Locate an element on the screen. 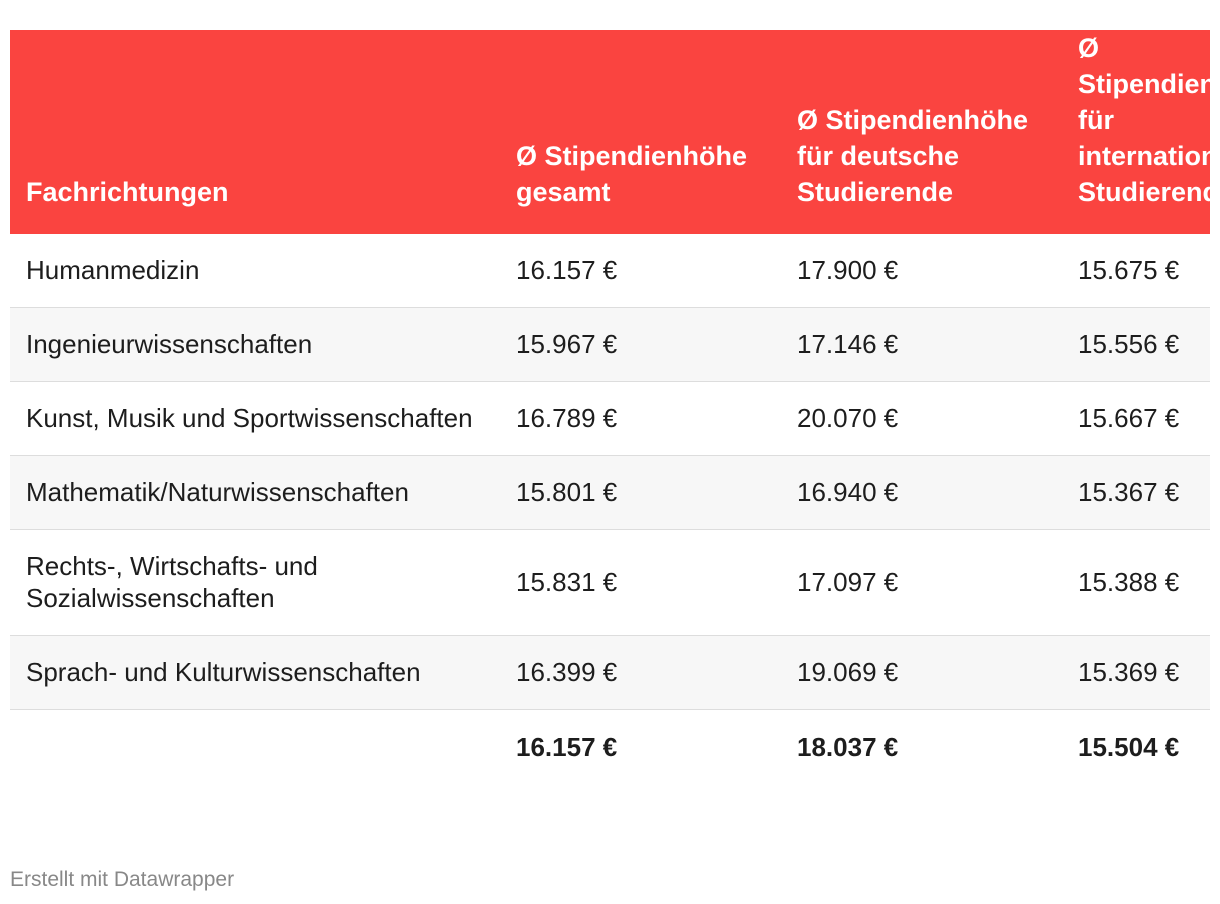 The image size is (1220, 904). cell-gesamt: 15.831 € is located at coordinates (640, 582).